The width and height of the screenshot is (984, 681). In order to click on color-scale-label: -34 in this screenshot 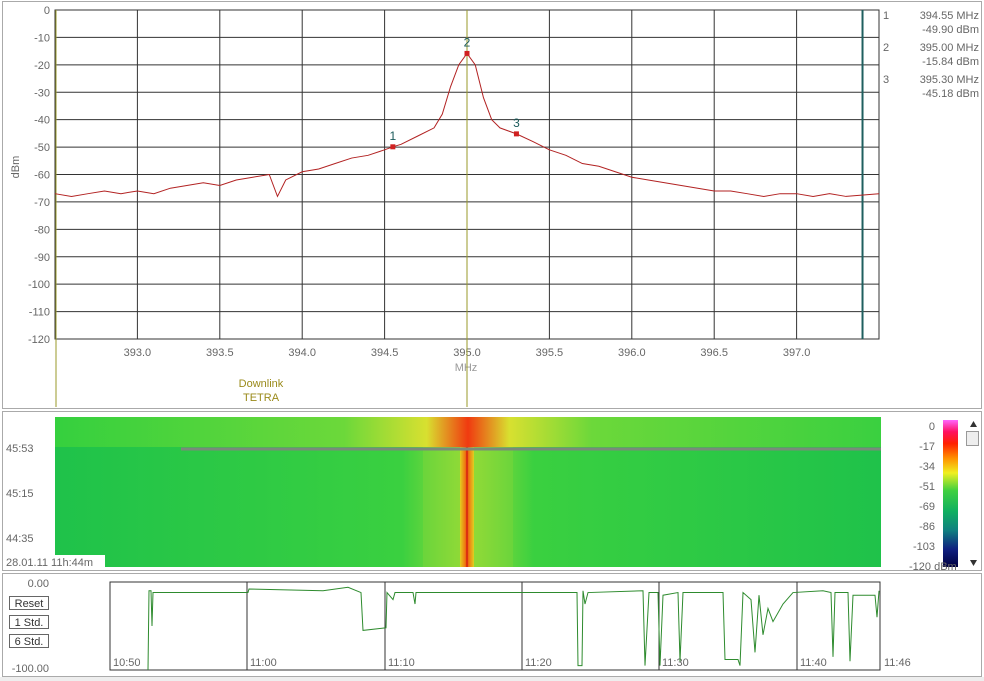, I will do `click(927, 467)`.